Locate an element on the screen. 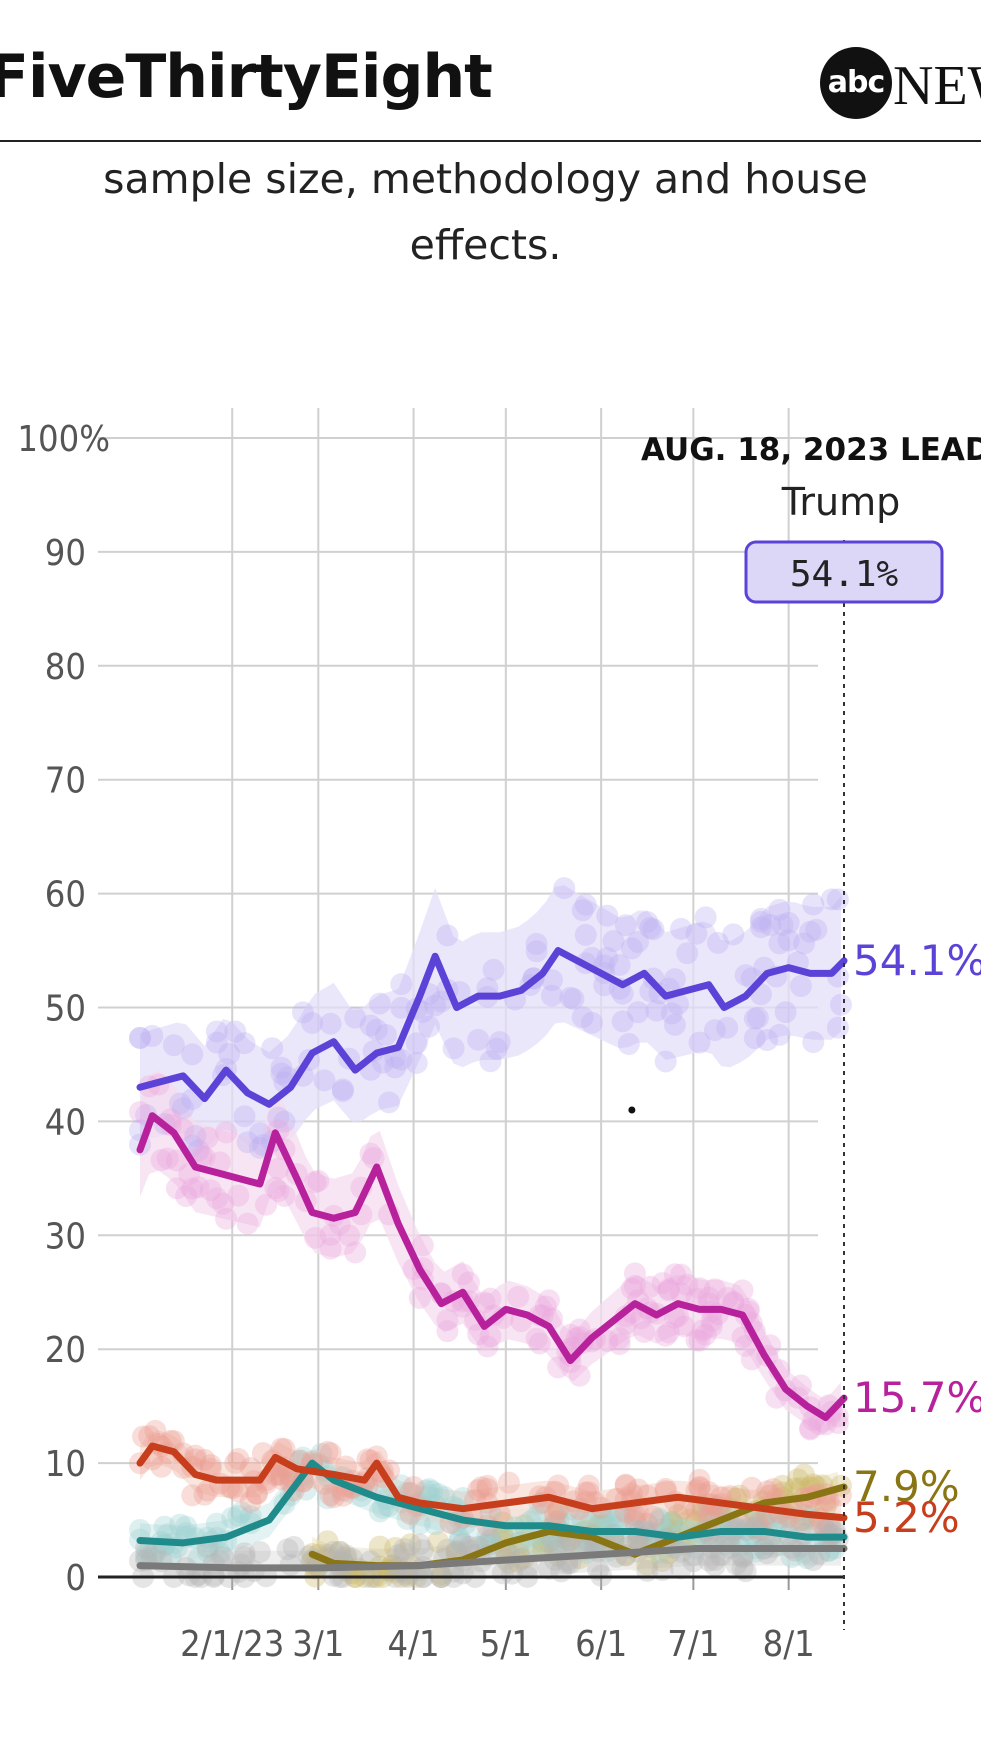  leader-value-box is located at coordinates (844, 572).